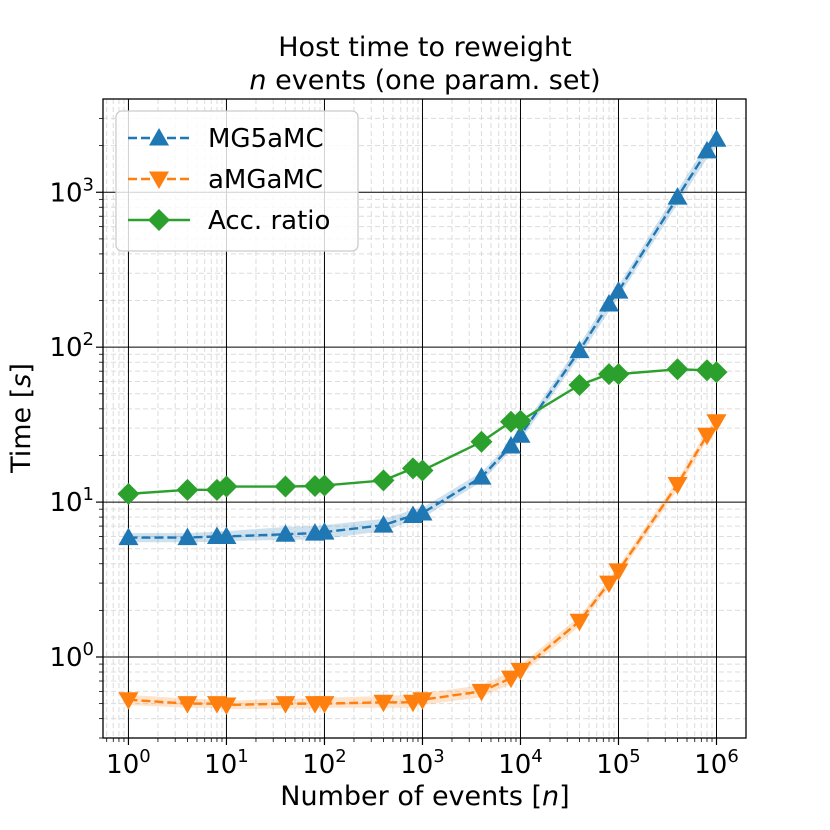 The width and height of the screenshot is (830, 830). Describe the element at coordinates (424, 47) in the screenshot. I see `chart-title-line1: Host time to reweight` at that location.